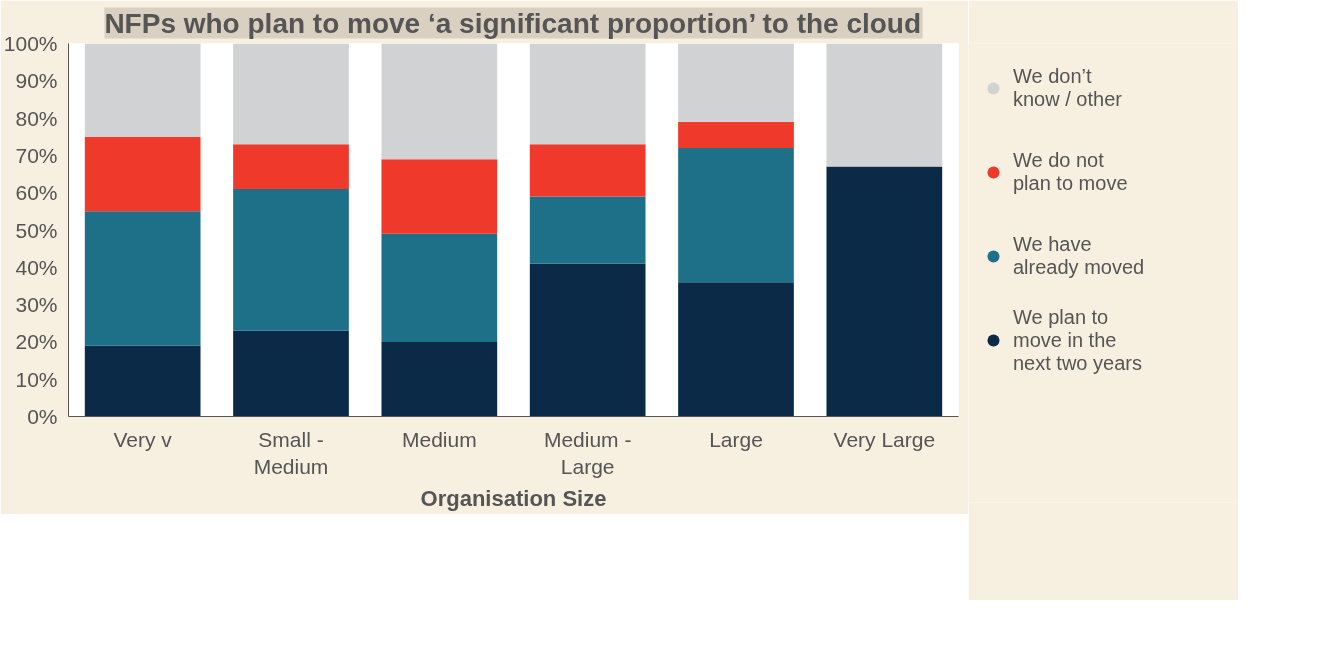  What do you see at coordinates (1070, 172) in the screenshot?
I see `legend-label: We do not plan to move` at bounding box center [1070, 172].